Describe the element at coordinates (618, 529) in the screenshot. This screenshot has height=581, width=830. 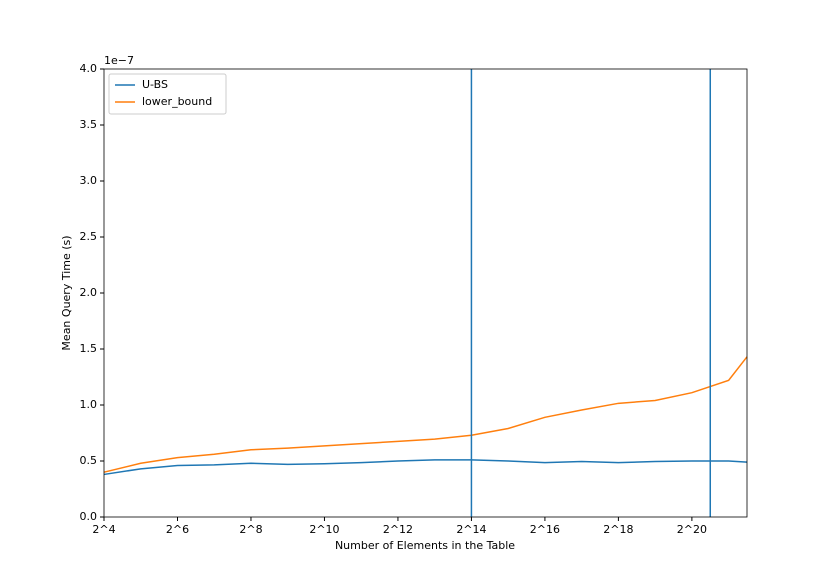
I see `x-tick-label: 2^18` at that location.